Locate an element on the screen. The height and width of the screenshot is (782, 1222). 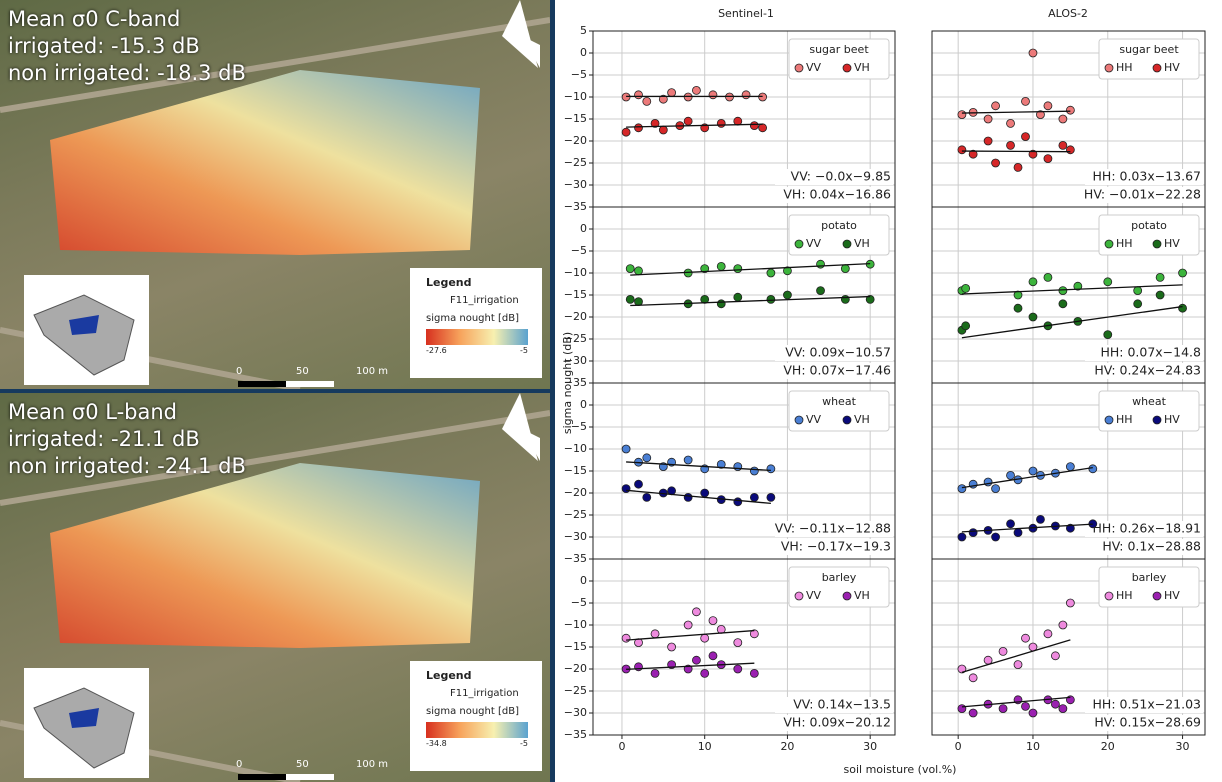
legend-title: wheat is located at coordinates (839, 401).